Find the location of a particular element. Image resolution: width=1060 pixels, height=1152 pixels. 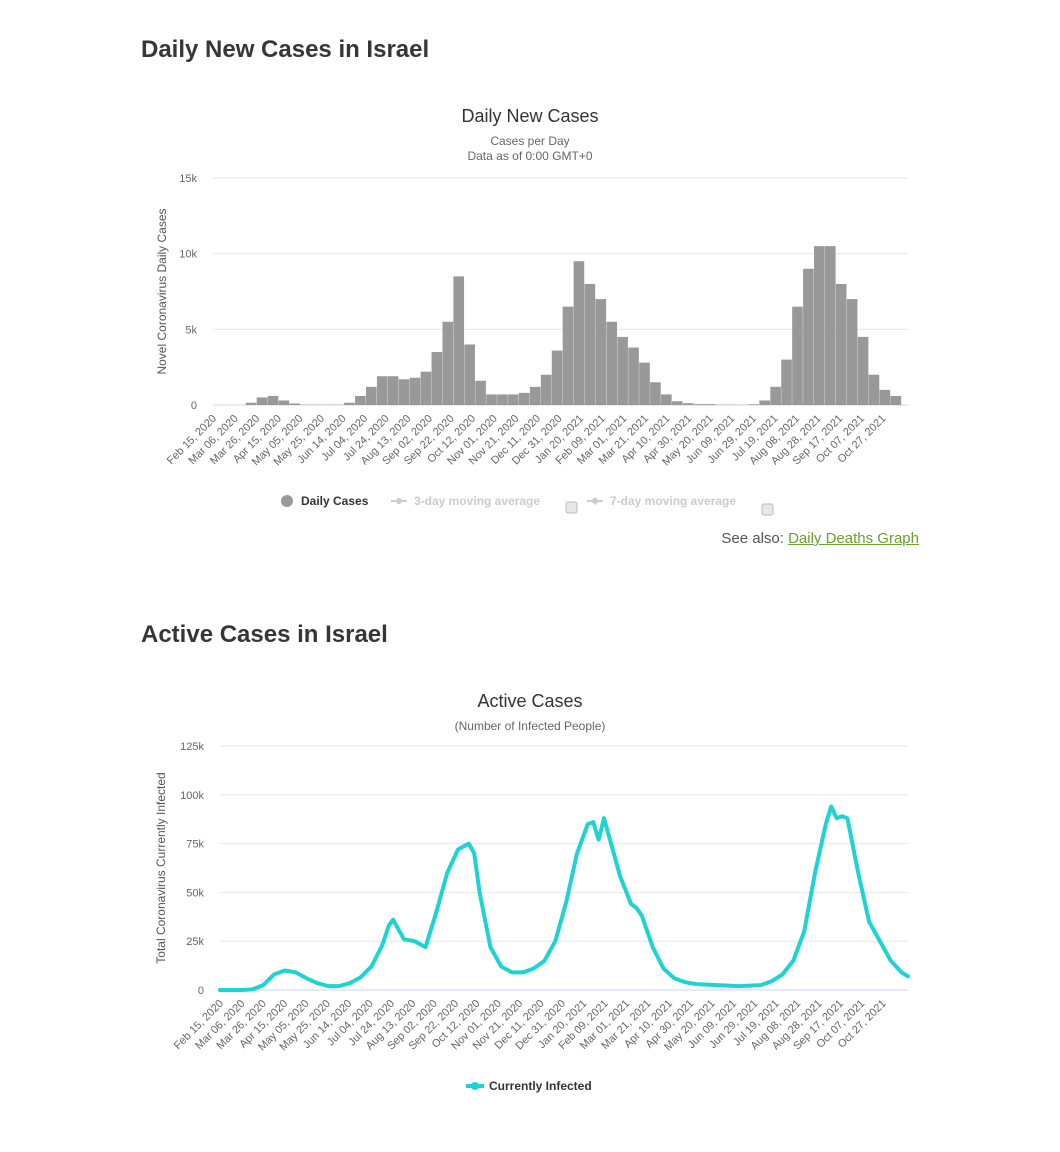

y-tick-label: 125k is located at coordinates (192, 747).